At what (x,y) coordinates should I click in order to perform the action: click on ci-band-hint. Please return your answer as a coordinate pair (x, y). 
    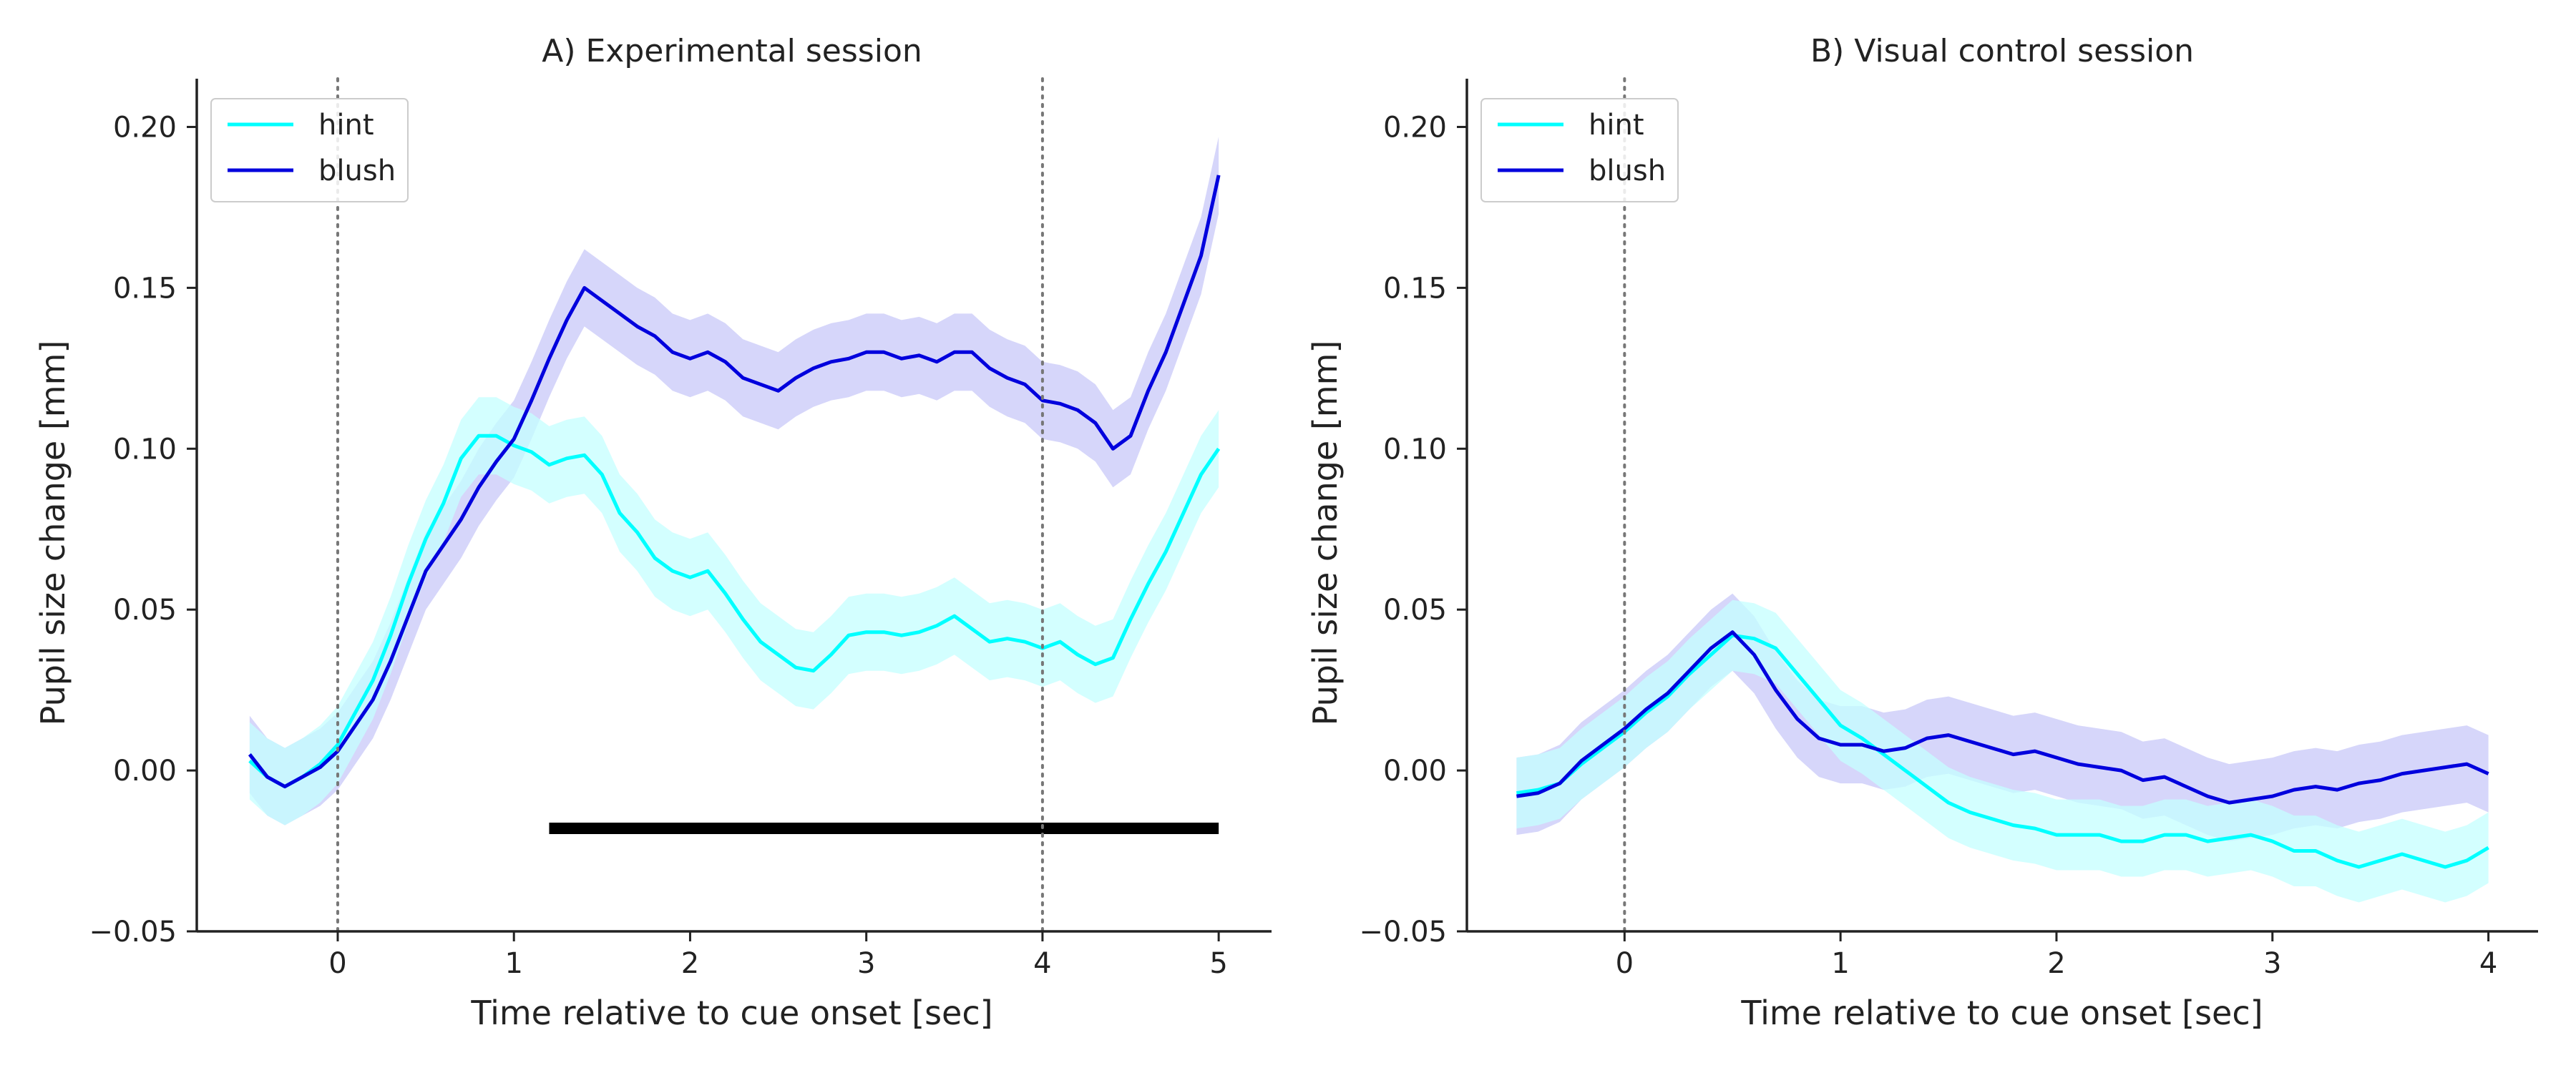
    Looking at the image, I should click on (2002, 751).